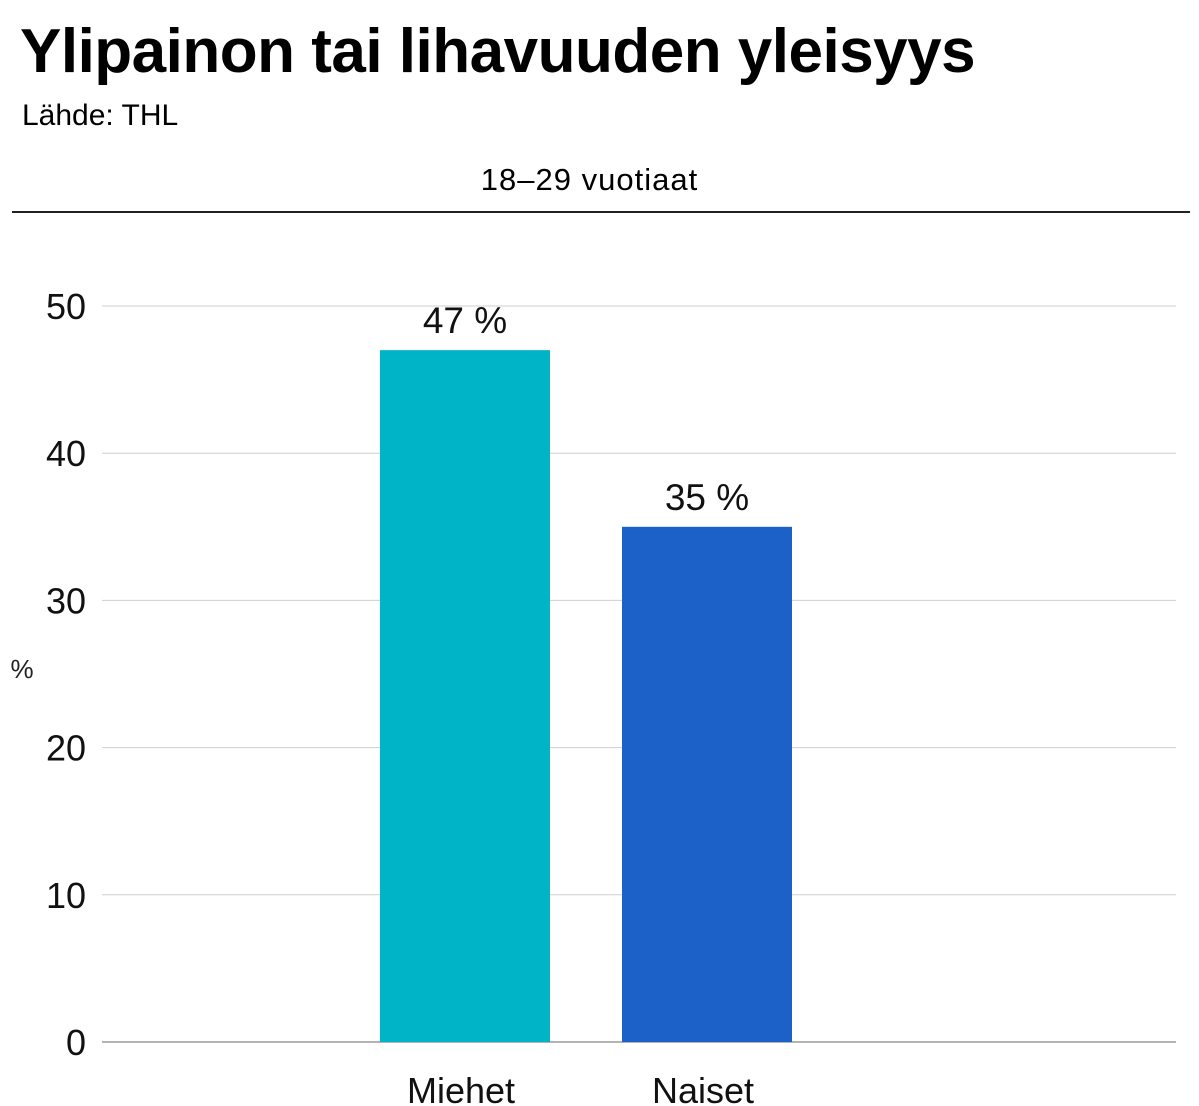  What do you see at coordinates (589, 179) in the screenshot?
I see `chart-subtitle: 18–29 vuotiaat` at bounding box center [589, 179].